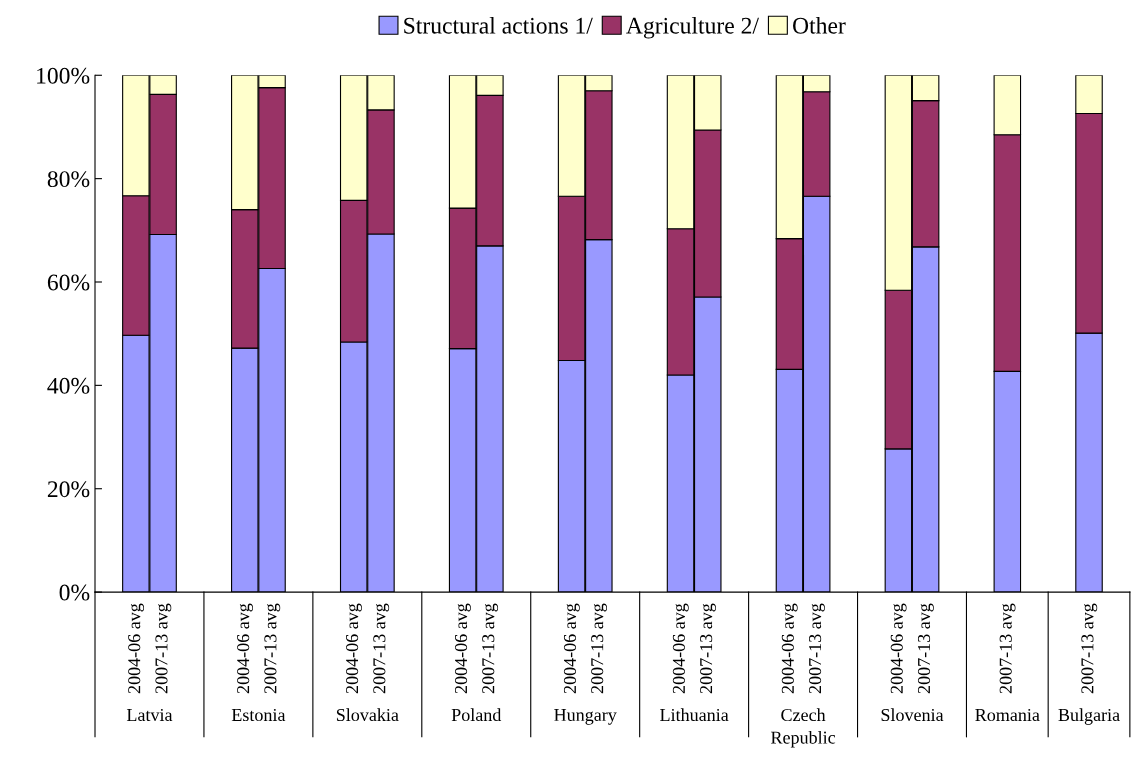 The width and height of the screenshot is (1131, 776). I want to click on text: Slovenia, so click(912, 715).